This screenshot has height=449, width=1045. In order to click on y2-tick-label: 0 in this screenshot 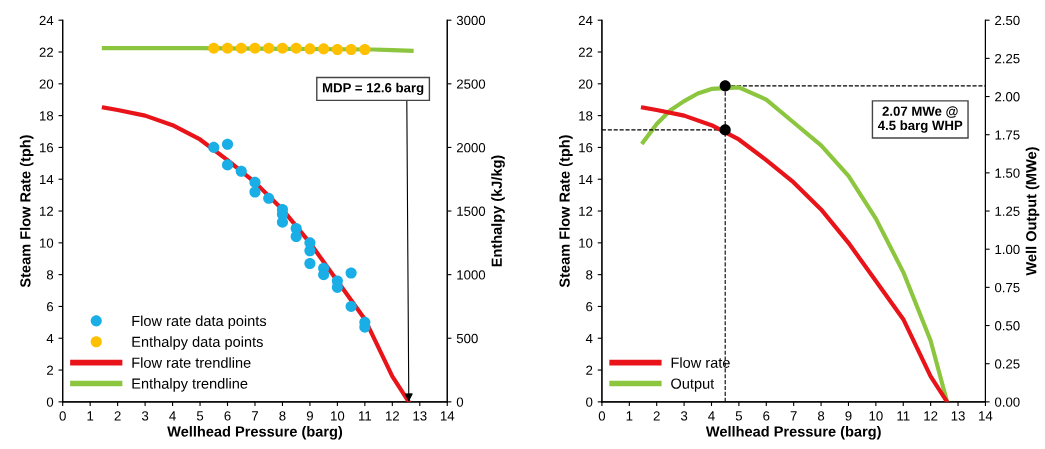, I will do `click(460, 402)`.